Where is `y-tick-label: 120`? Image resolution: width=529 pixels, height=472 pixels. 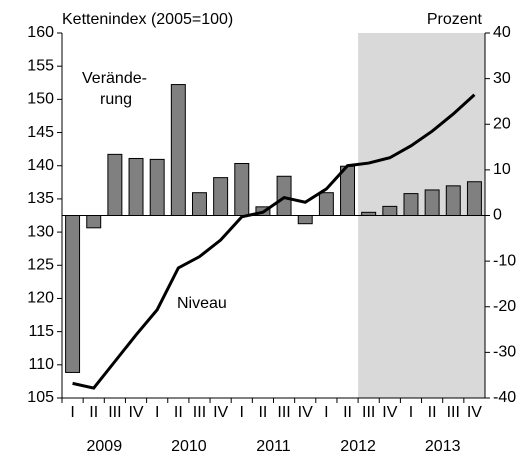 y-tick-label: 120 is located at coordinates (40, 298).